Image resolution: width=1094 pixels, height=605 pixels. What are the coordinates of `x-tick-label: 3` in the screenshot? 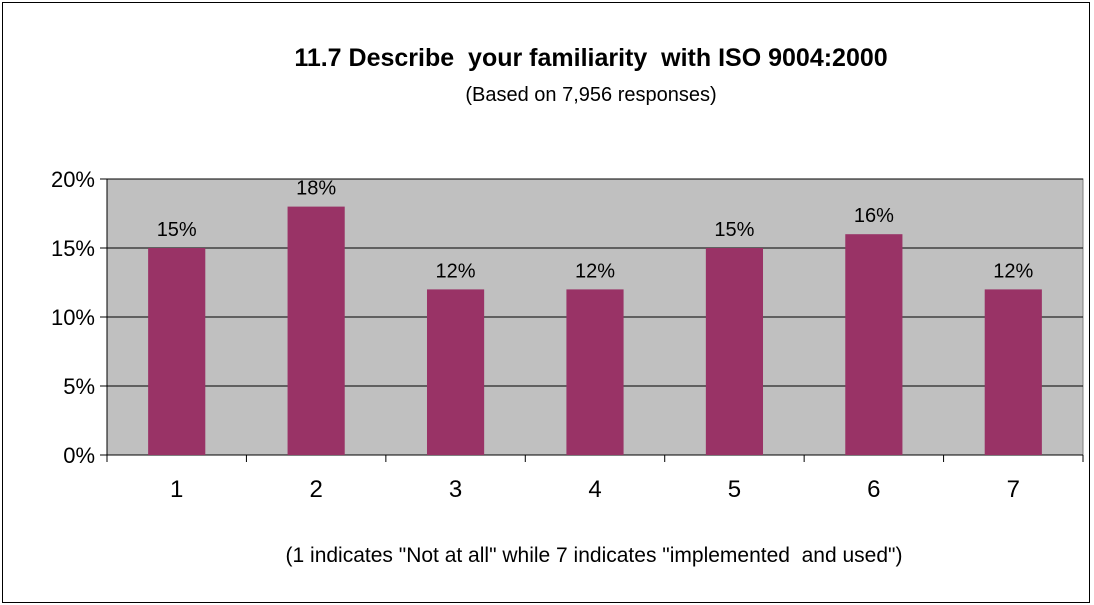 It's located at (455, 489).